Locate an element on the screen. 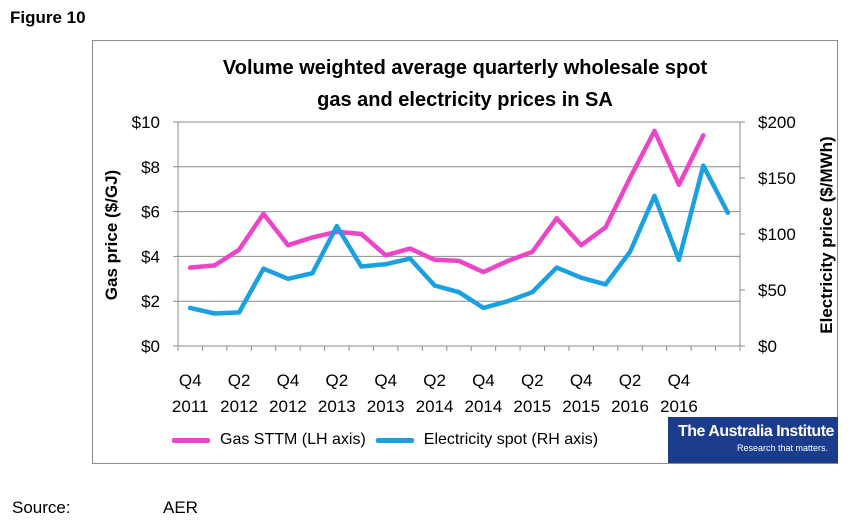  legend-item-electricity: Electricity spot (RH axis) is located at coordinates (487, 440).